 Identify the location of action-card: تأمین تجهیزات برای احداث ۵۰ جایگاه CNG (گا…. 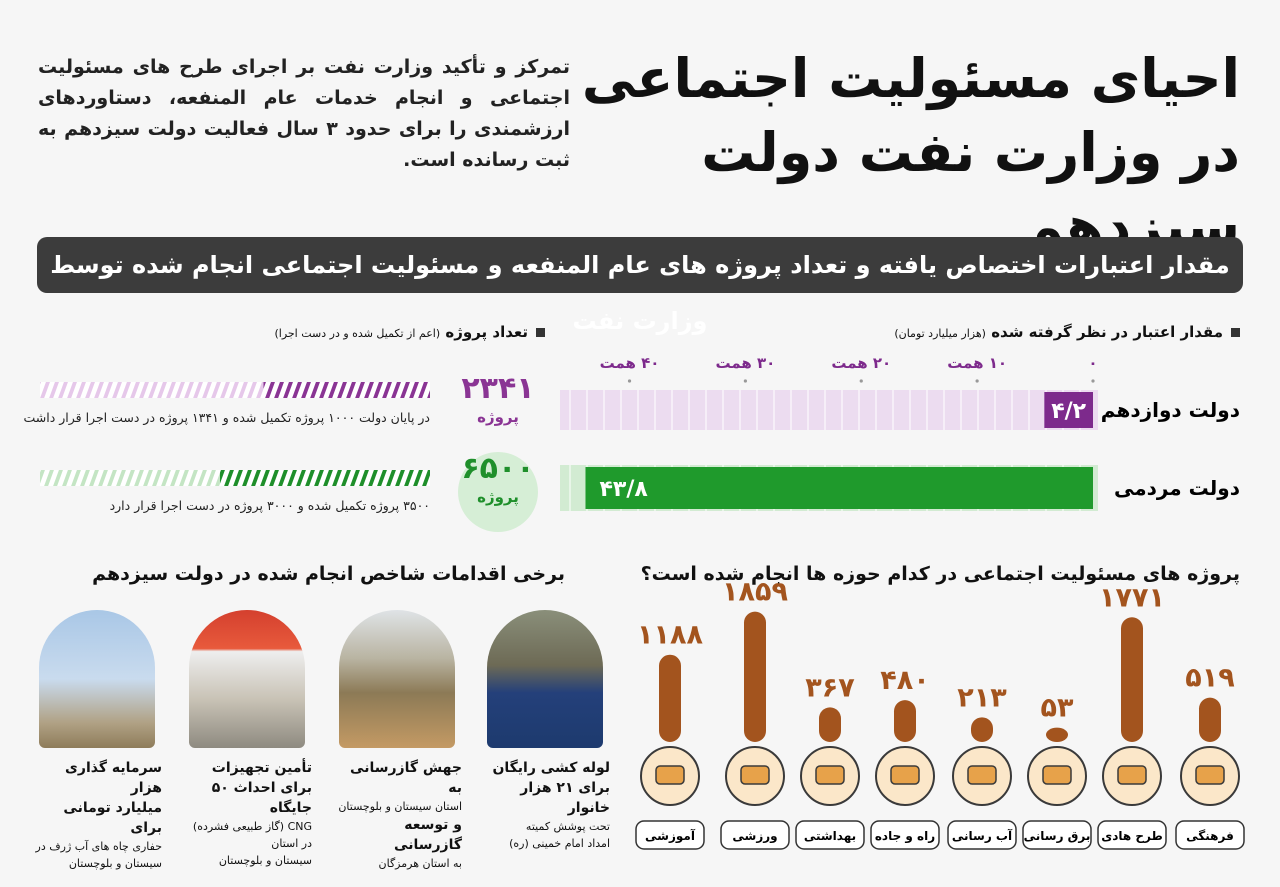
(247, 739).